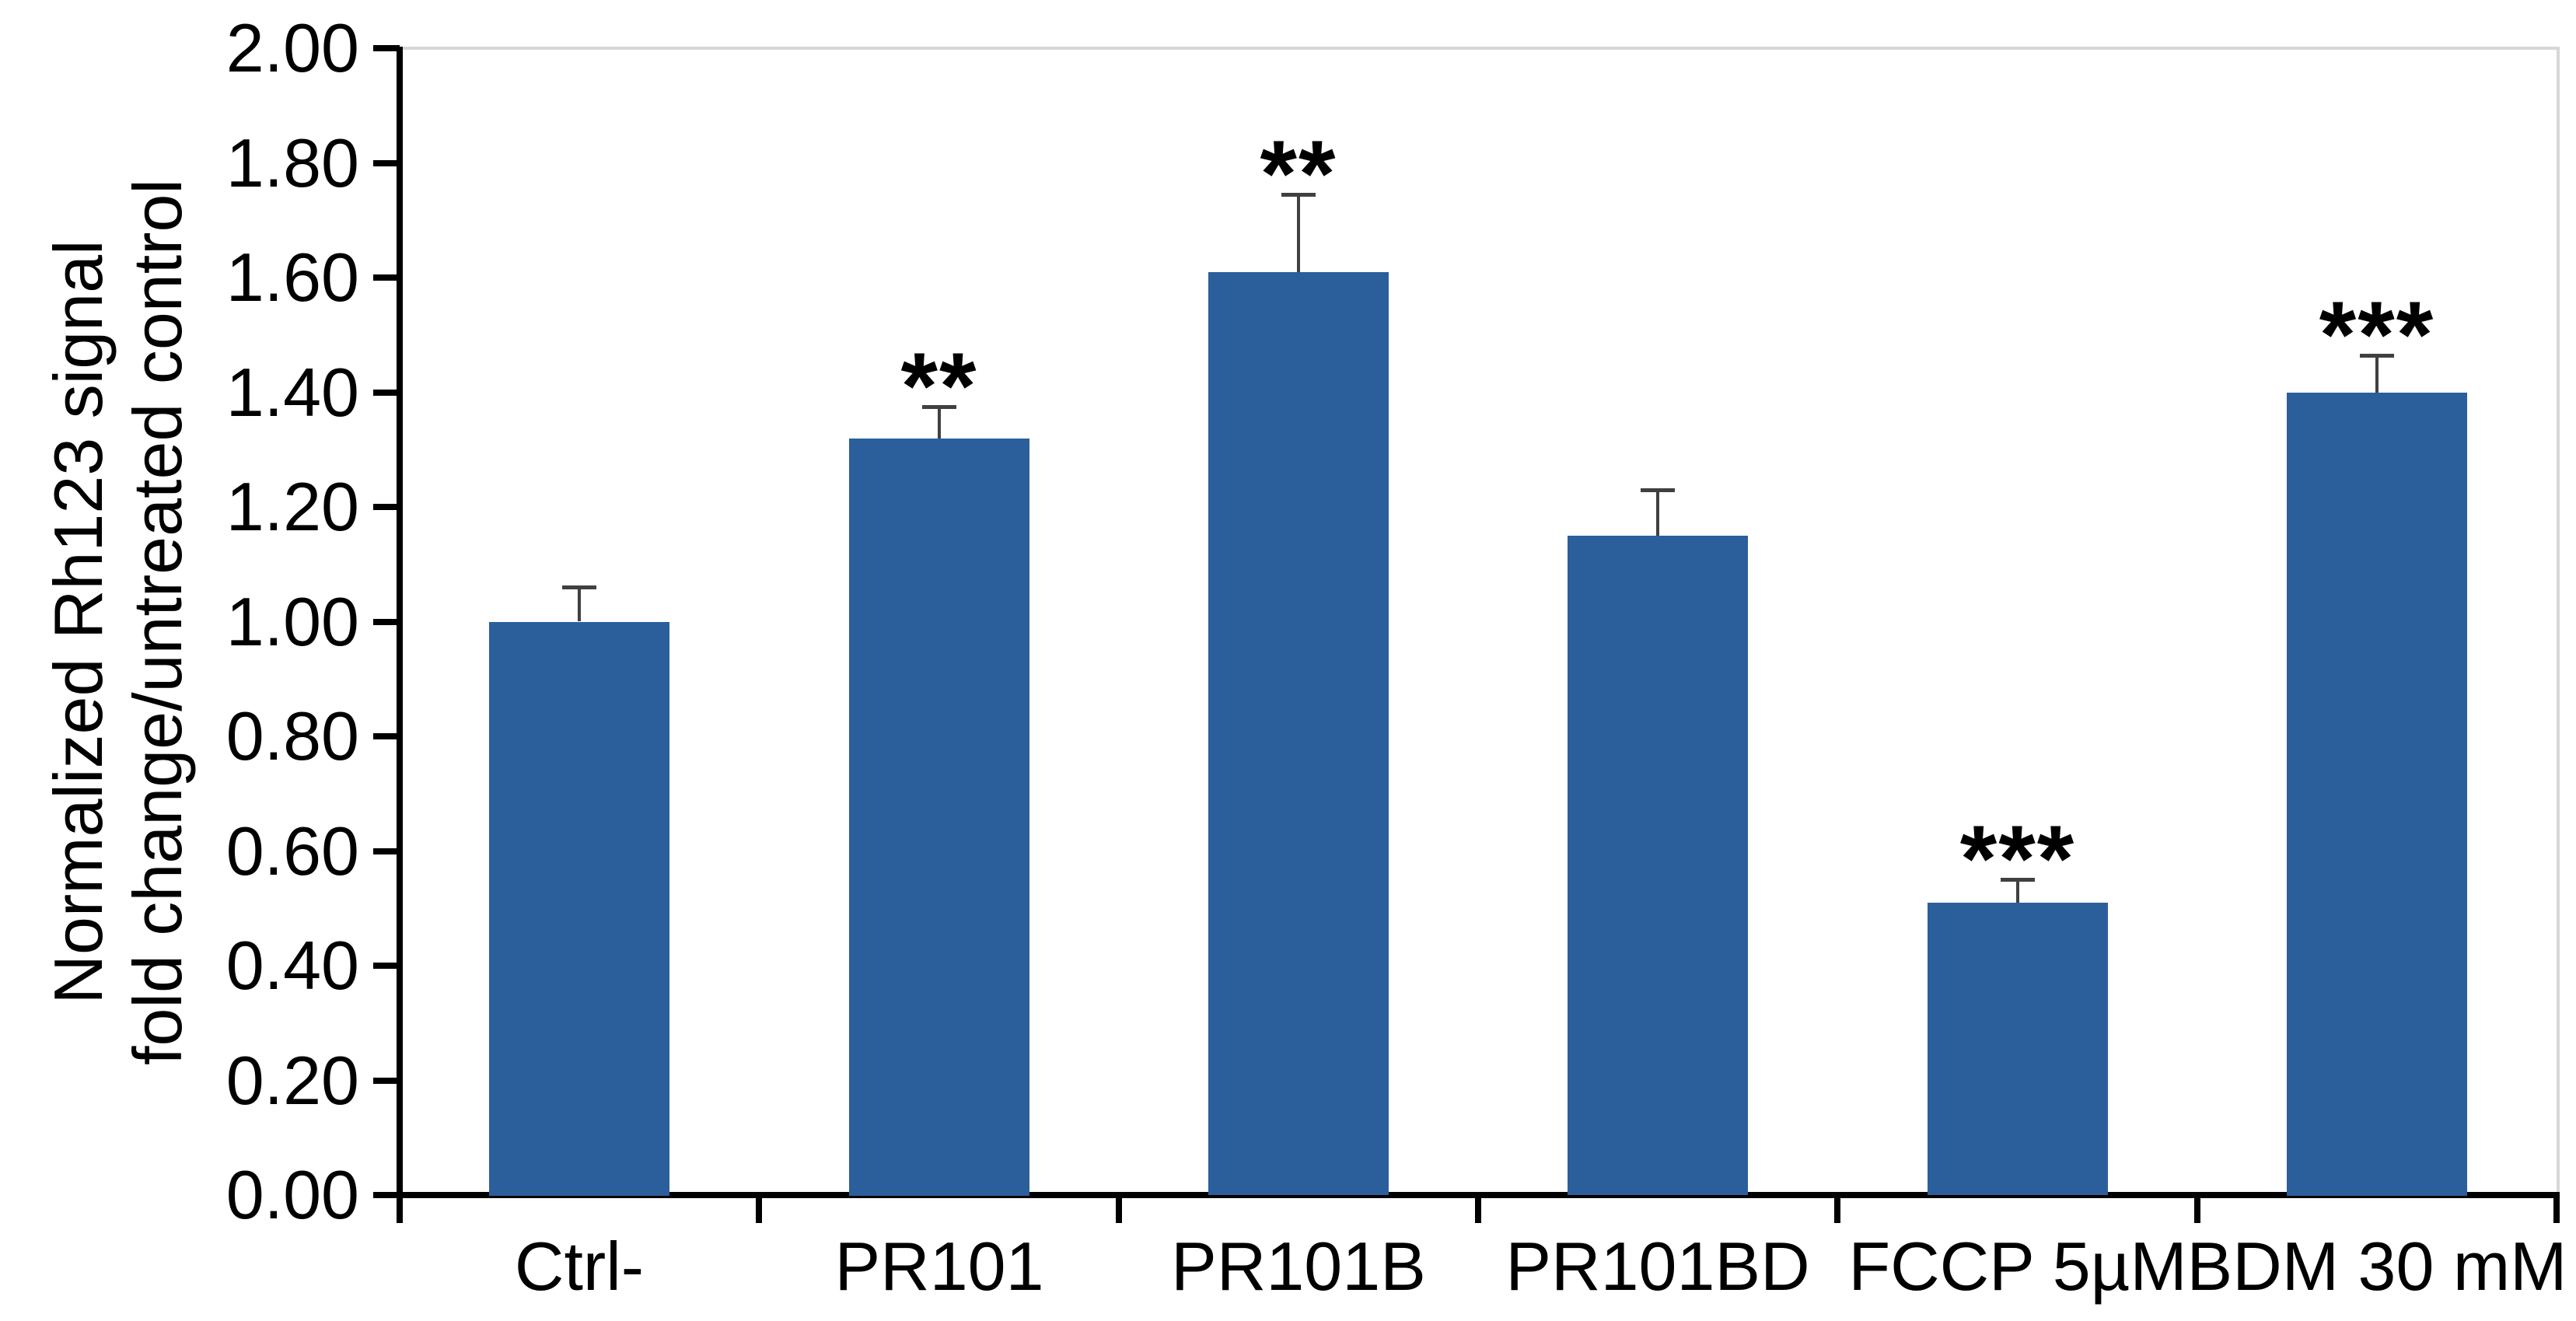  What do you see at coordinates (292, 621) in the screenshot?
I see `y-tick-label: 1.00` at bounding box center [292, 621].